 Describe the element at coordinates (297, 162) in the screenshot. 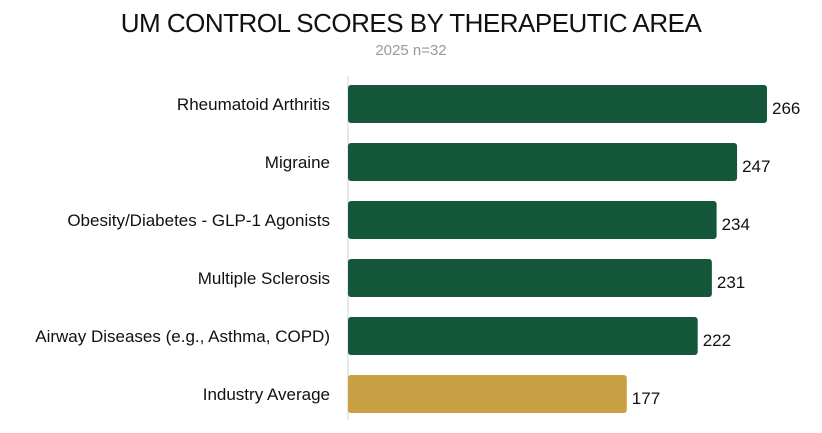

I see `category-label: Migraine` at that location.